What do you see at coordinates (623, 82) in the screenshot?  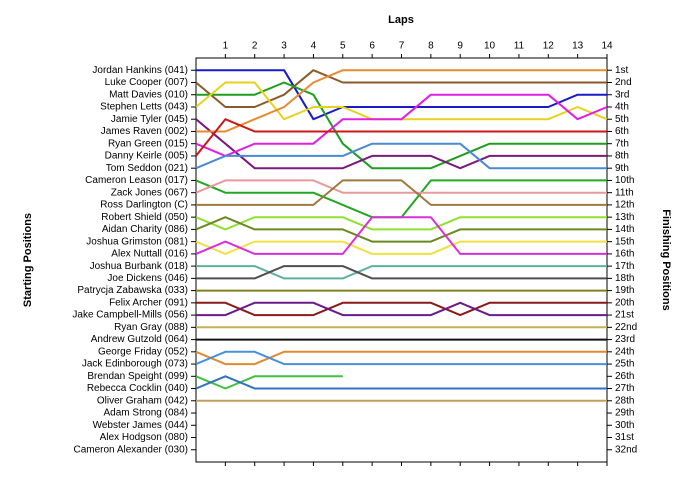 I see `y2-tick-label: 2nd` at bounding box center [623, 82].